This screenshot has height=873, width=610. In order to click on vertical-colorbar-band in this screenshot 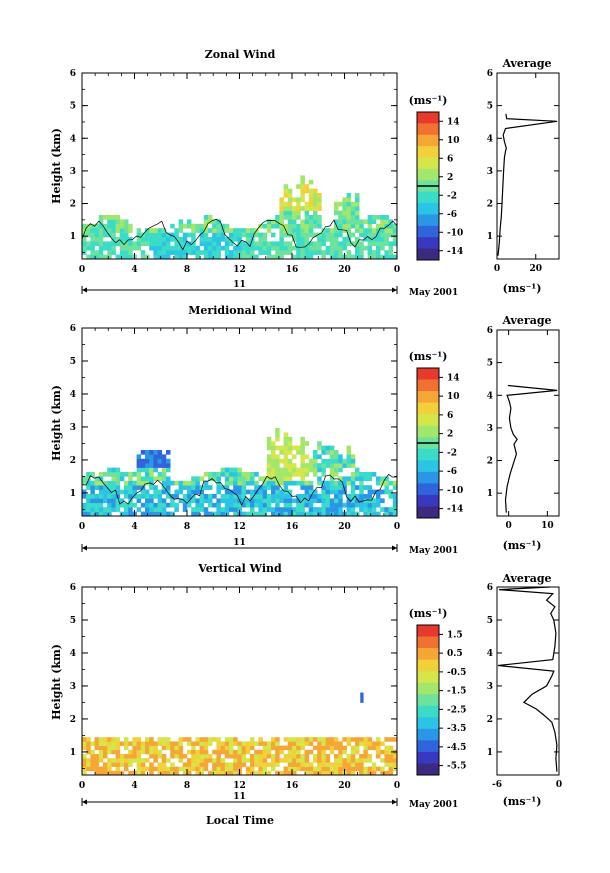, I will do `click(428, 746)`.